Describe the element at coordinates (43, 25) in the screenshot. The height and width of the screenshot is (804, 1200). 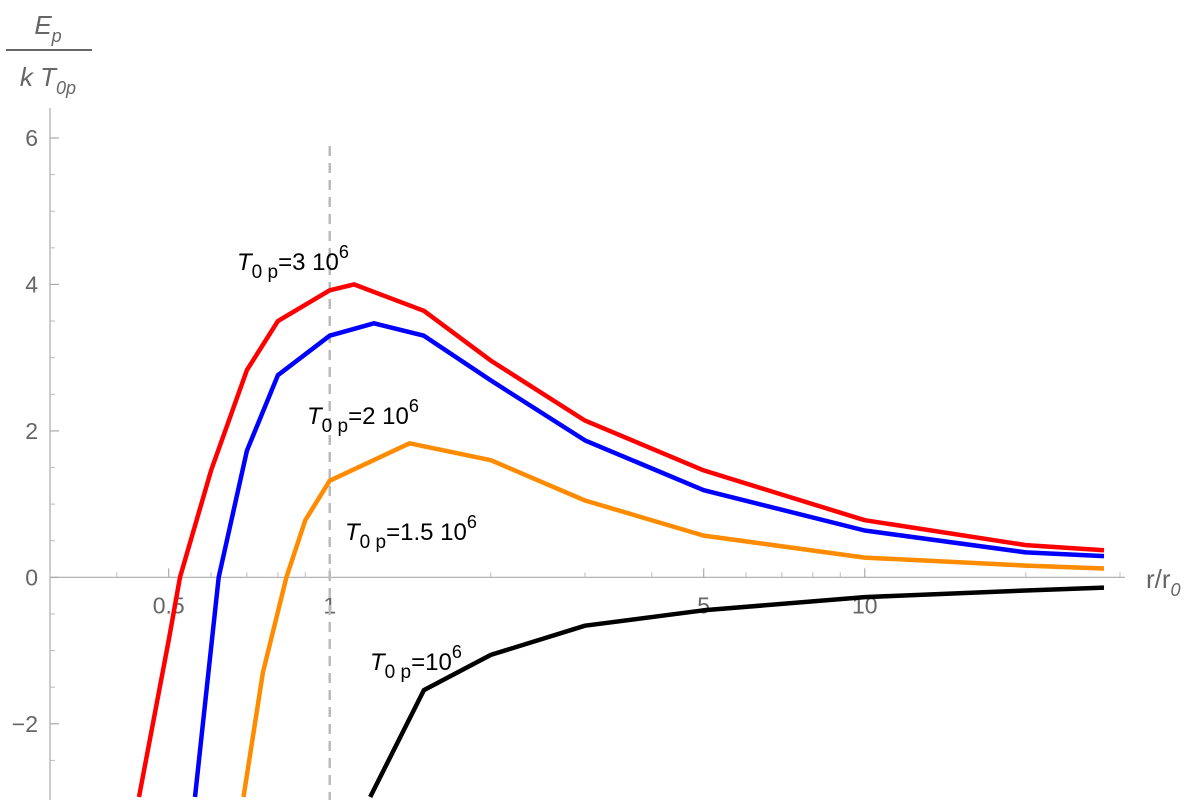
I see `text: E` at that location.